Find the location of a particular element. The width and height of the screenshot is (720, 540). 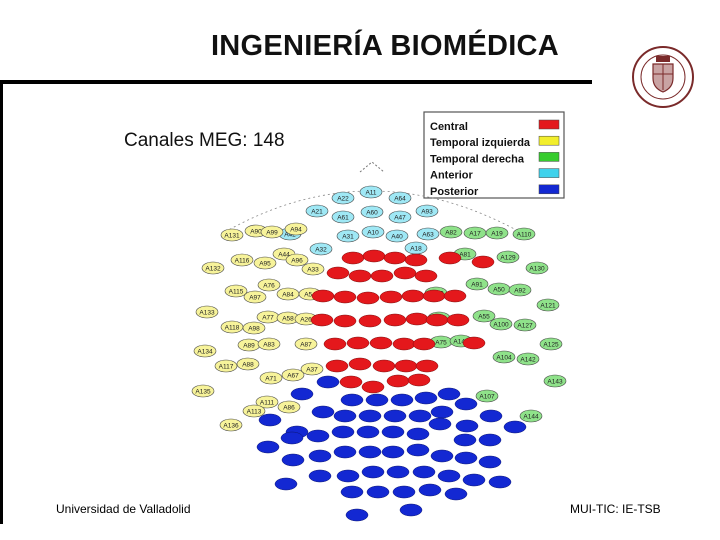

legend-label: Temporal derecha is located at coordinates (477, 159).